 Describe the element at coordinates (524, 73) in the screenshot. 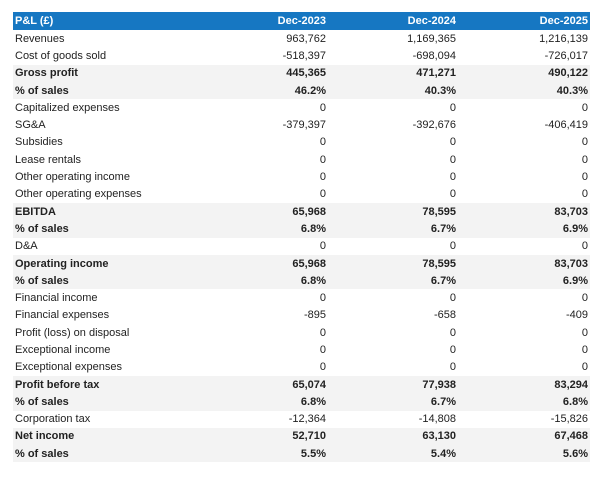

I see `row-value: 490,122` at that location.